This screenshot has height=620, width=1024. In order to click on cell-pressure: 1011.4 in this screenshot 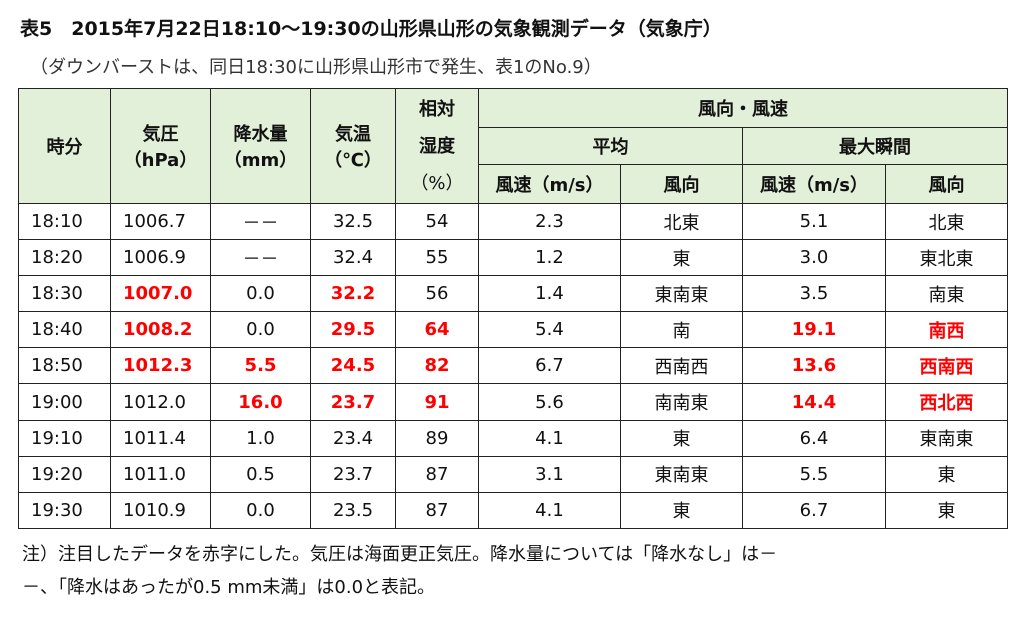, I will do `click(160, 438)`.